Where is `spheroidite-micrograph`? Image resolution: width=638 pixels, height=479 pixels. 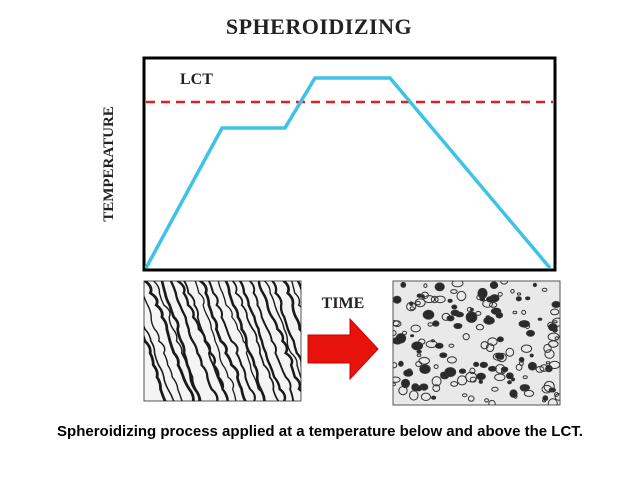
spheroidite-micrograph is located at coordinates (476, 343).